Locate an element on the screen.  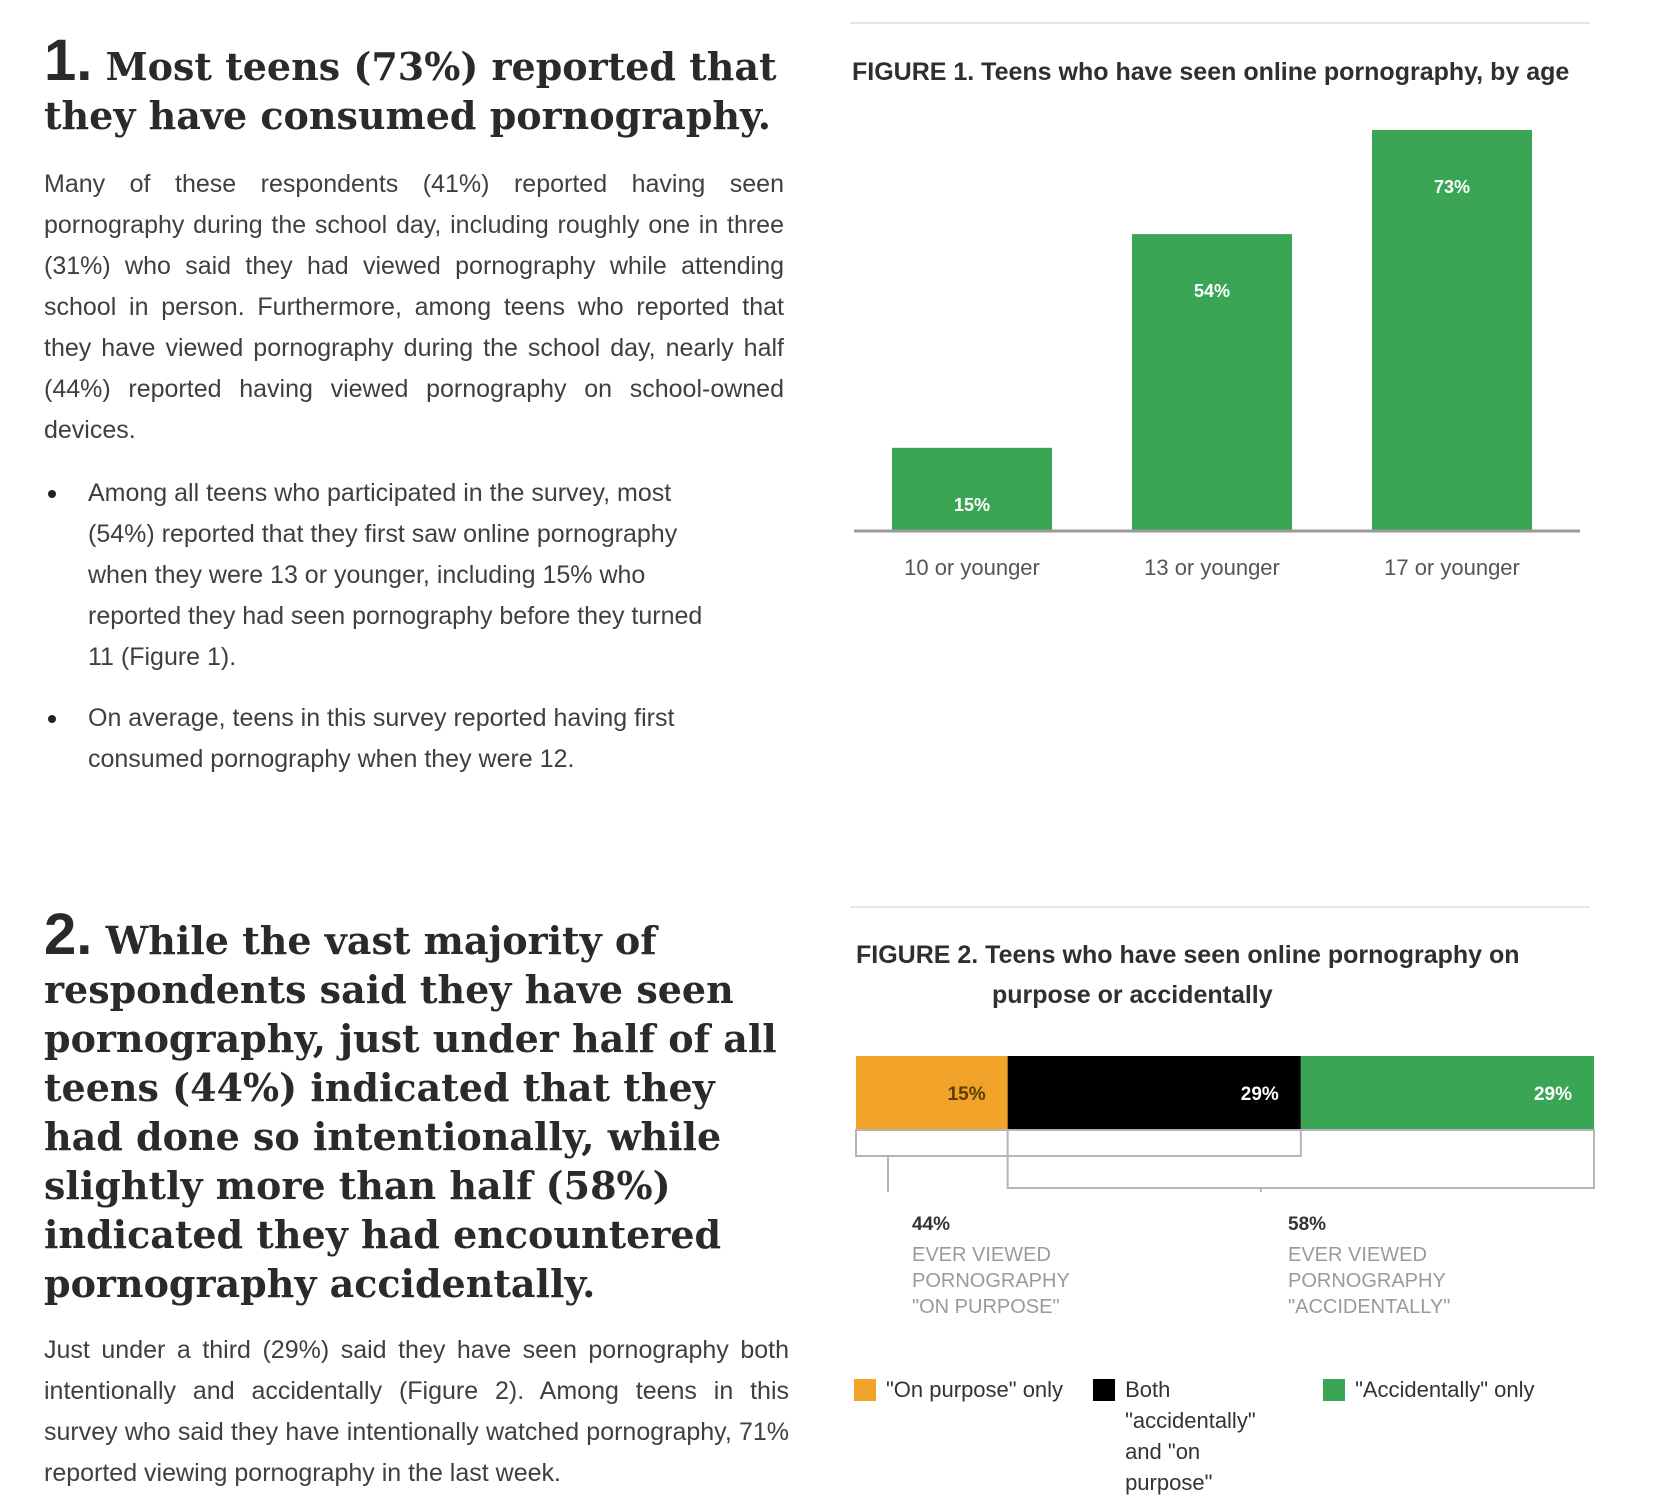
legend-swatch-on-purpose is located at coordinates (865, 1390).